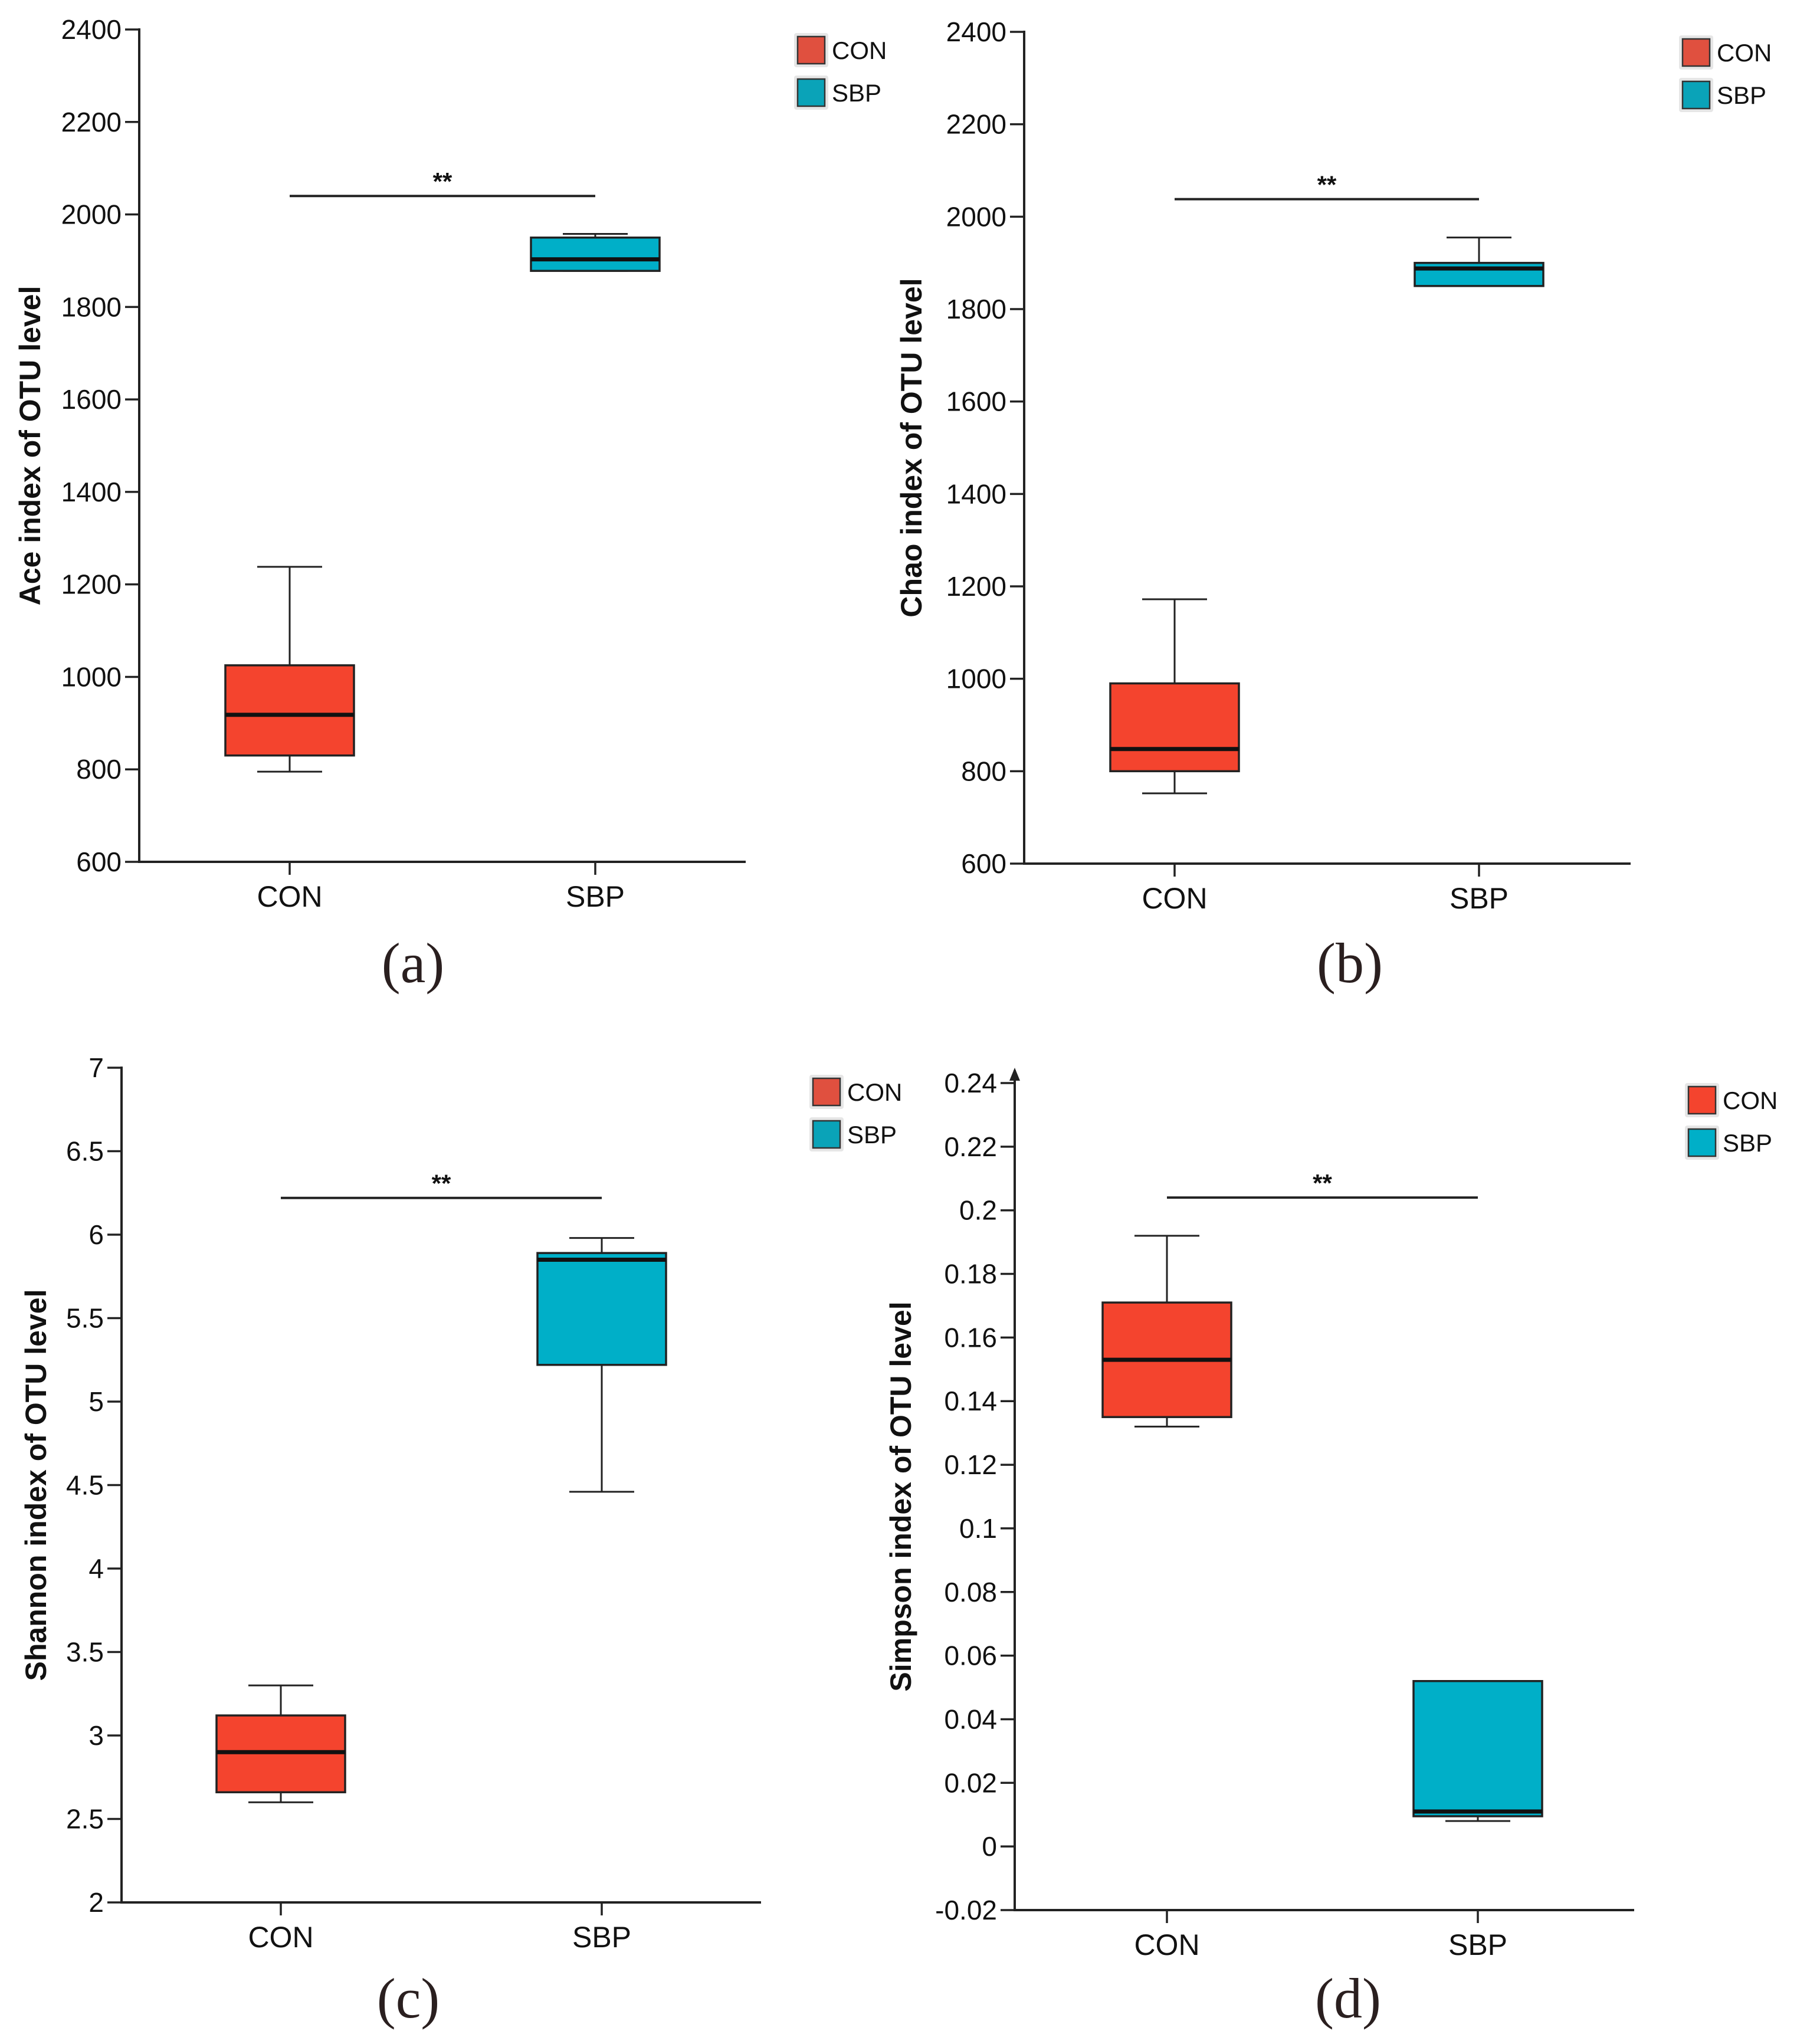 The image size is (1797, 2044). What do you see at coordinates (30, 446) in the screenshot?
I see `y-axis-title: Ace index of OTU level` at bounding box center [30, 446].